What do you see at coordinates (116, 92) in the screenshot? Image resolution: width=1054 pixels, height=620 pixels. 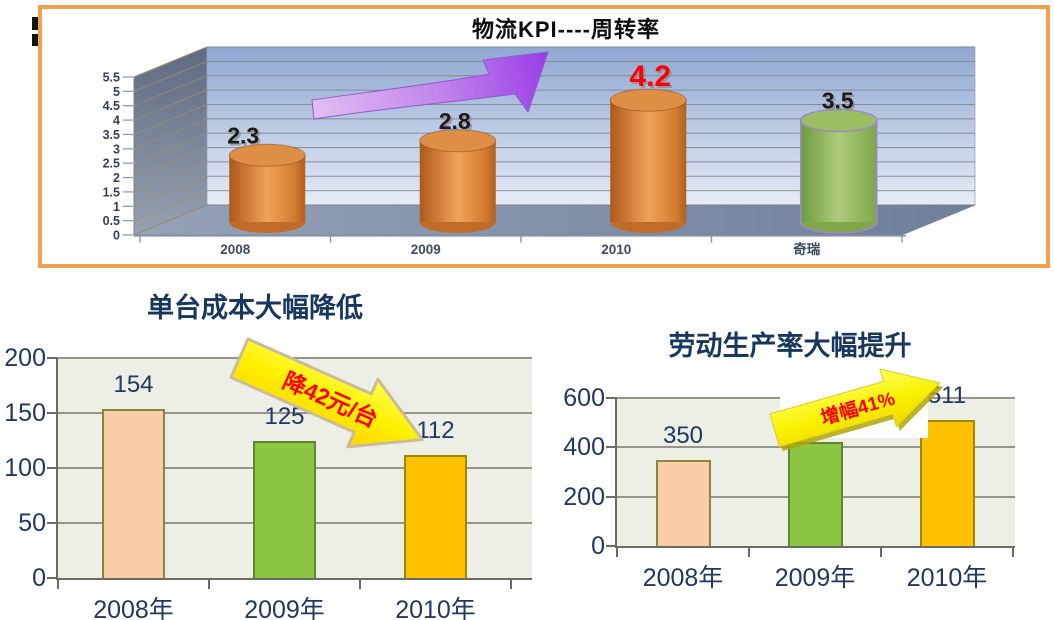 I see `y-tick-label: 5` at bounding box center [116, 92].